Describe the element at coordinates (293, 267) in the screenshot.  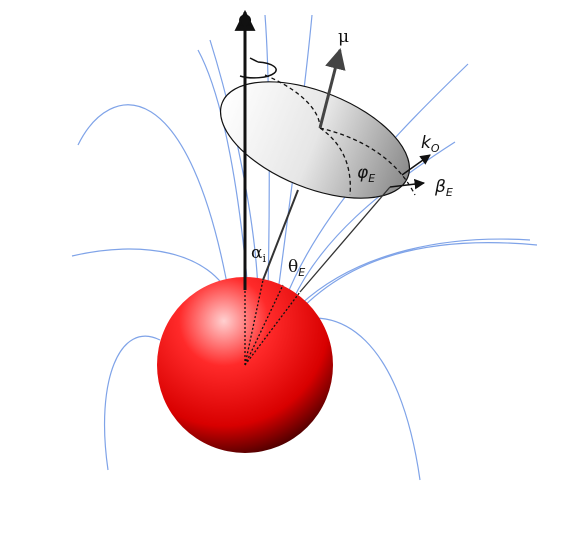
I see `theta-symbol: θ` at that location.